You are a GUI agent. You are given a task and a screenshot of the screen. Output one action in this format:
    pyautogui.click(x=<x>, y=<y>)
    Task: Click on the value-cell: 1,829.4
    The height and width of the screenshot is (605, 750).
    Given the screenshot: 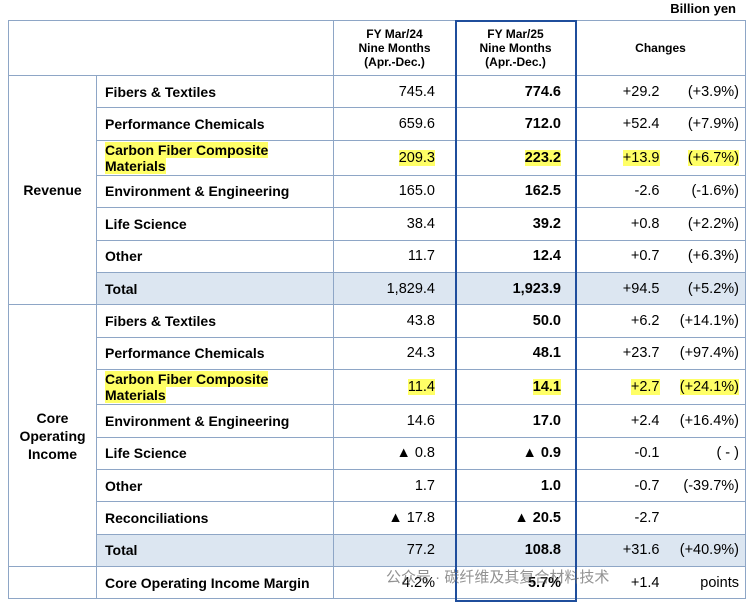 What is the action you would take?
    pyautogui.click(x=394, y=288)
    